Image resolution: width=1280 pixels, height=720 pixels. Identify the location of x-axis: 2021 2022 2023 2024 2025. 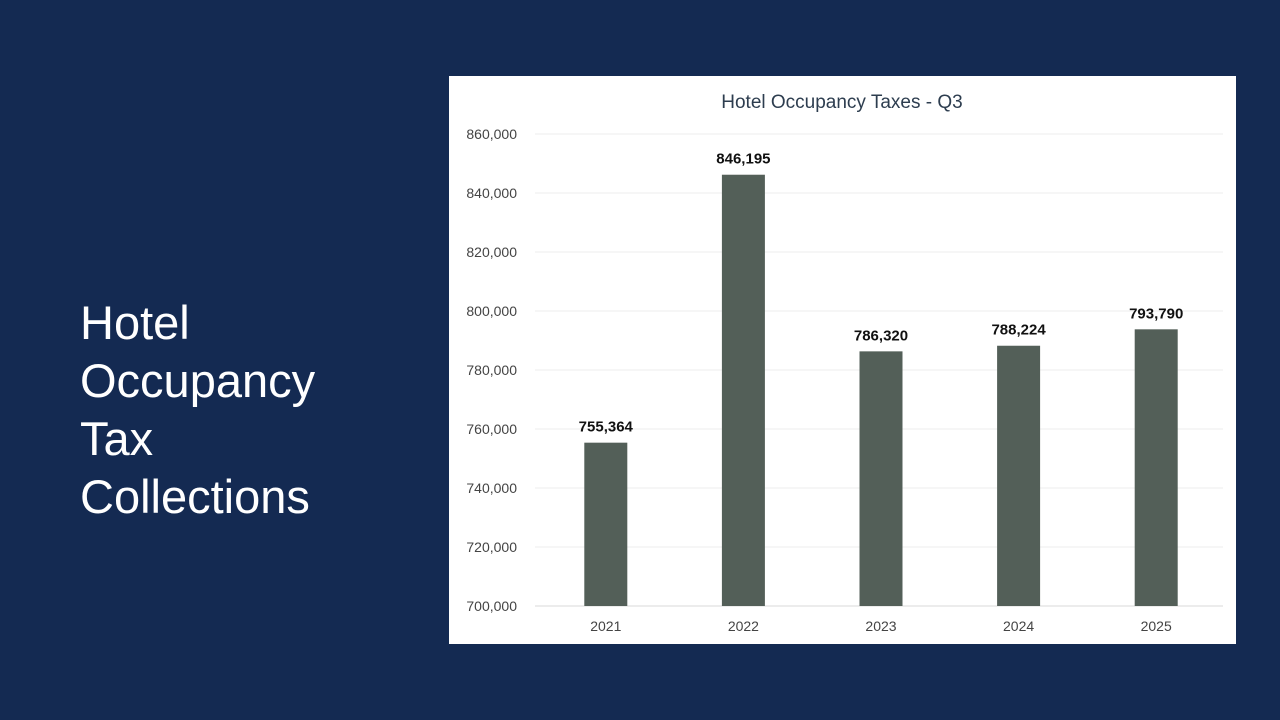
(881, 626).